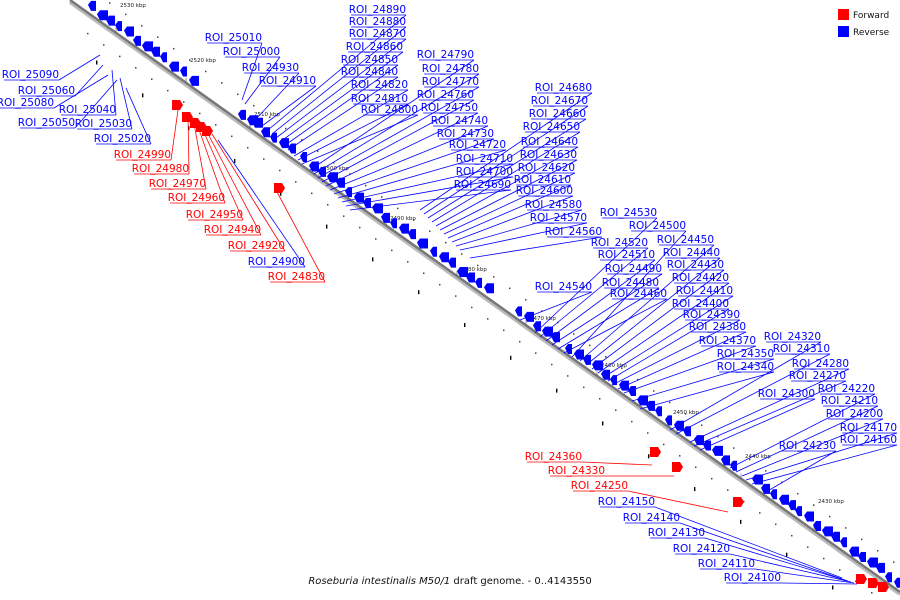 This screenshot has height=600, width=900. What do you see at coordinates (445, 55) in the screenshot?
I see `gene-label: ROI_24790` at bounding box center [445, 55].